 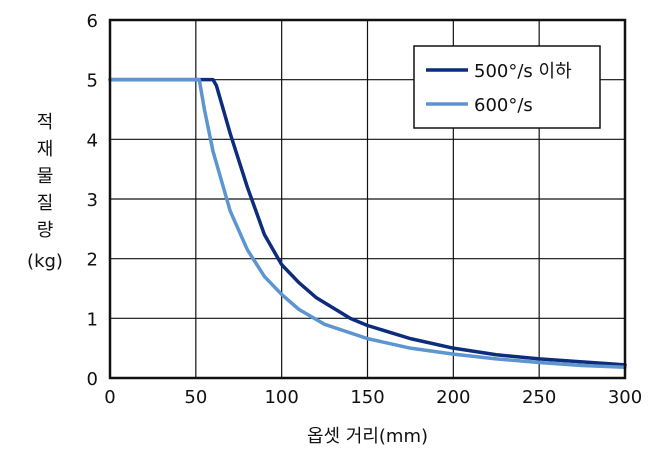 I want to click on y-tick-label: 6, so click(x=92, y=21).